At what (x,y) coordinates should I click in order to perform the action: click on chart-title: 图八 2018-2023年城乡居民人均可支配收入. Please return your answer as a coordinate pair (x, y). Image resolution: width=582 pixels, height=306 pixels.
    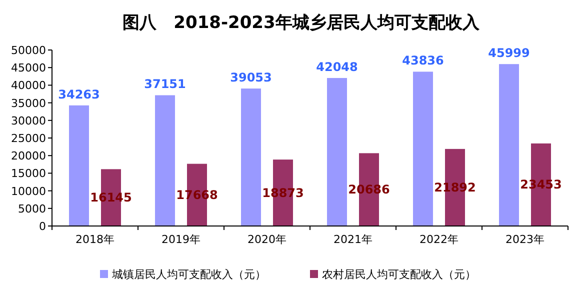
    Looking at the image, I should click on (301, 23).